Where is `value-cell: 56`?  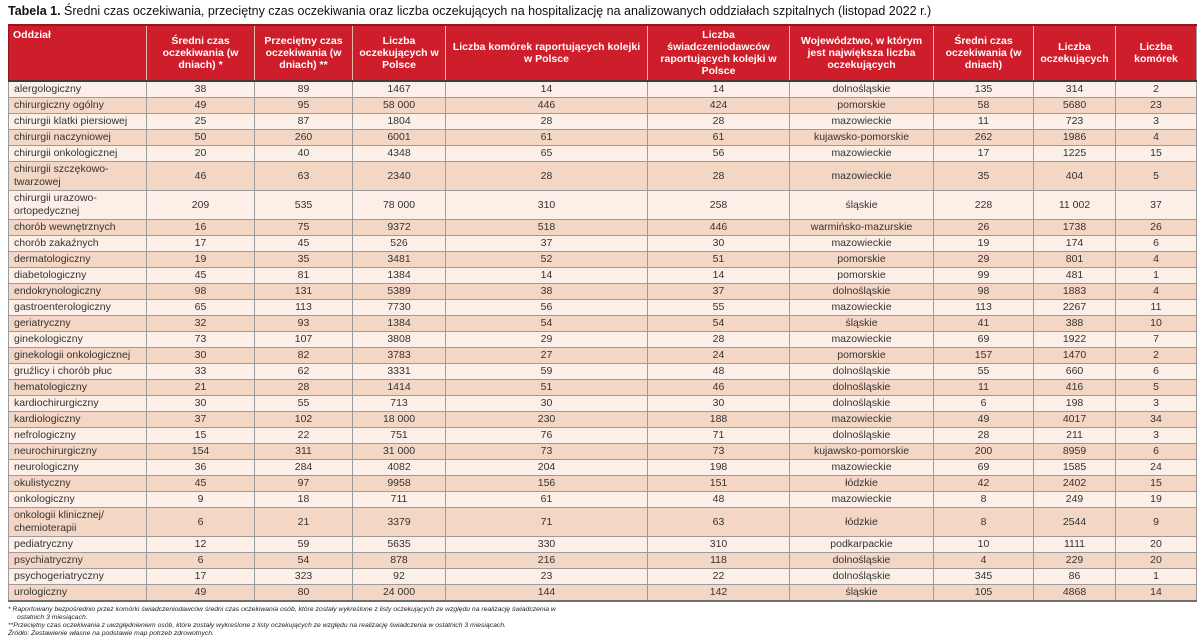
value-cell: 56 is located at coordinates (718, 153).